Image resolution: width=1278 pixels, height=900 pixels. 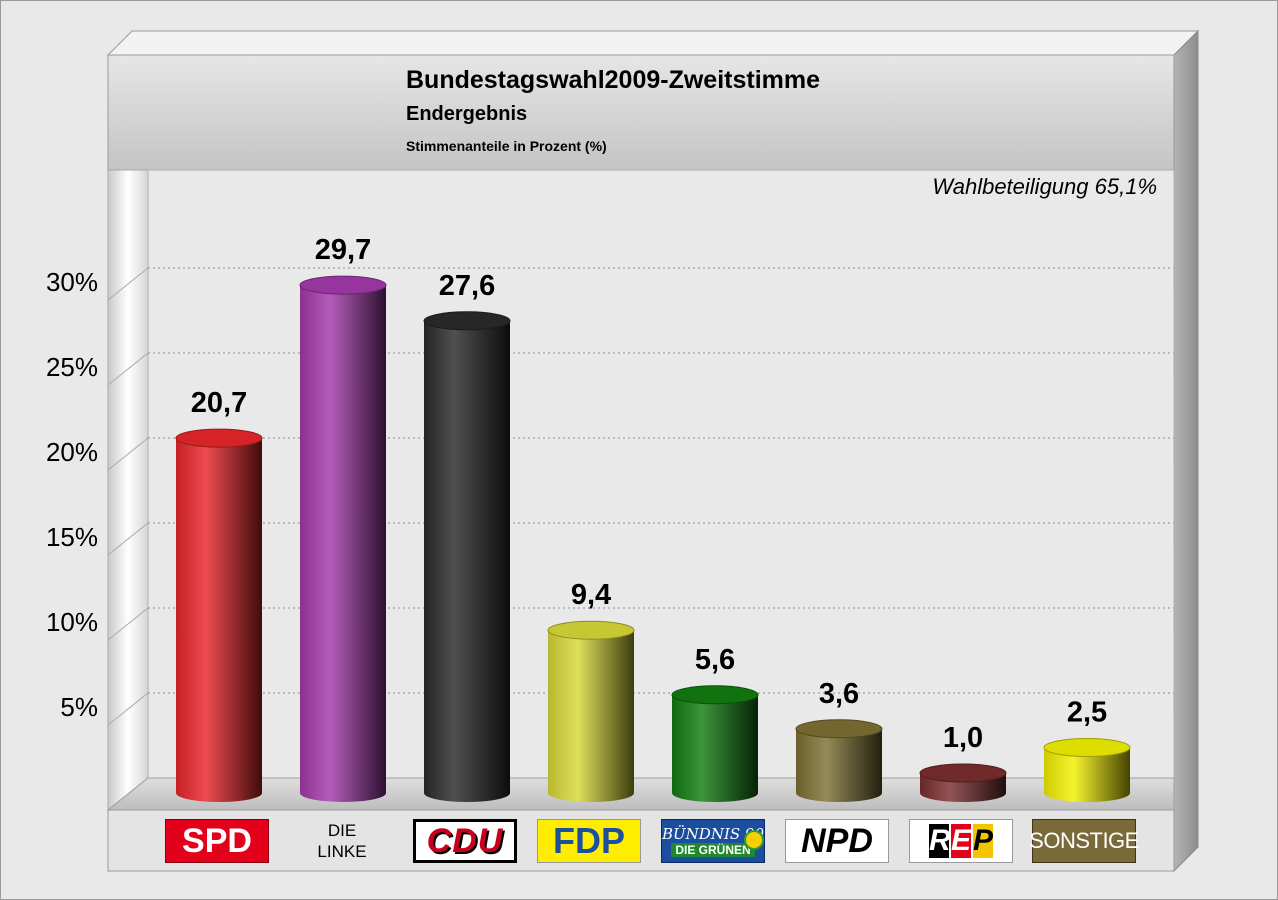 I want to click on box-top-face, so click(x=653, y=43).